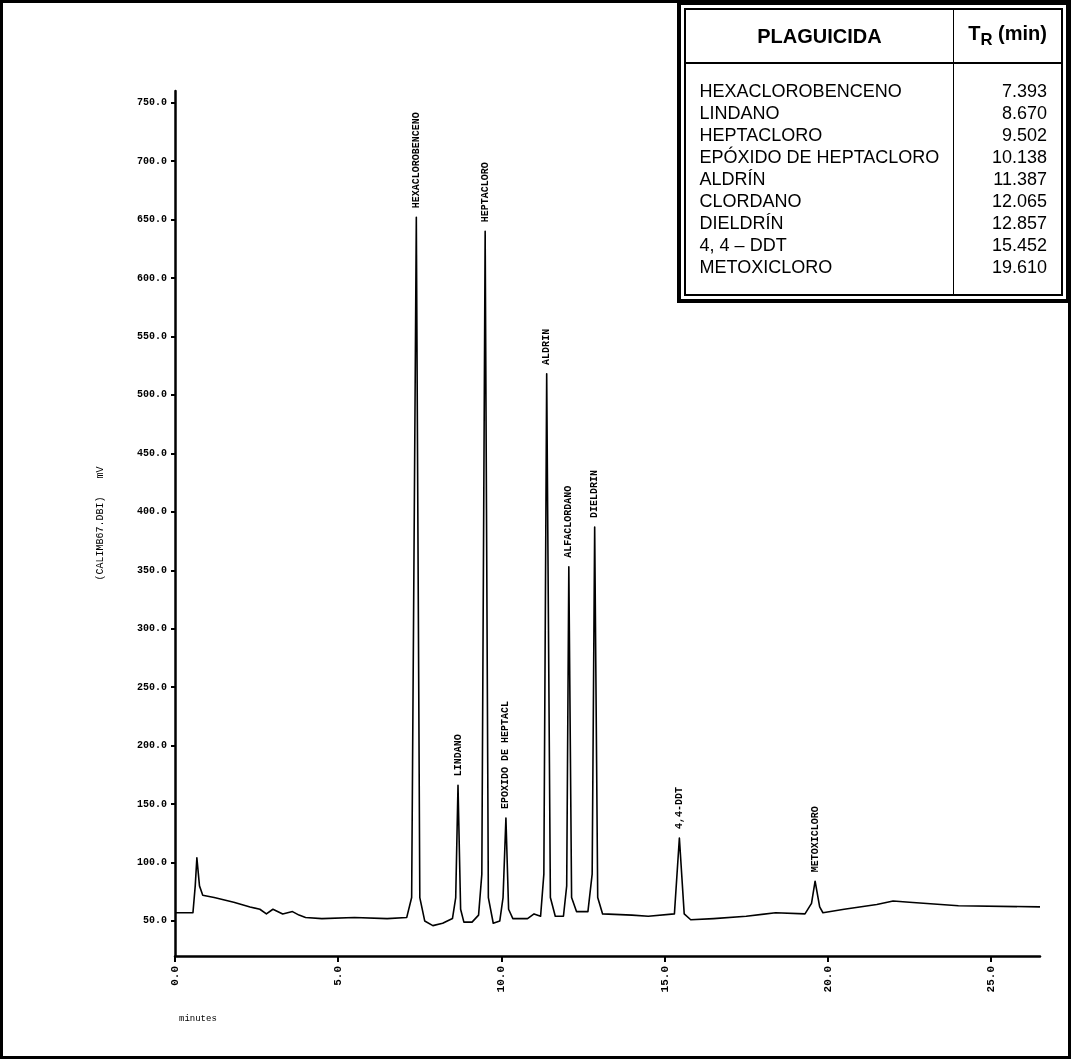  What do you see at coordinates (679, 807) in the screenshot?
I see `annotation: 4,4-DDT` at bounding box center [679, 807].